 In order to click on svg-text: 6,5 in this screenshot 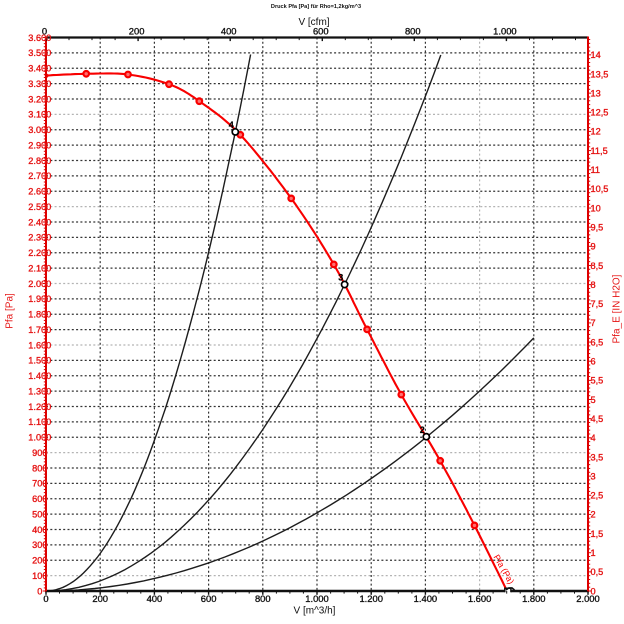, I will do `click(597, 342)`.